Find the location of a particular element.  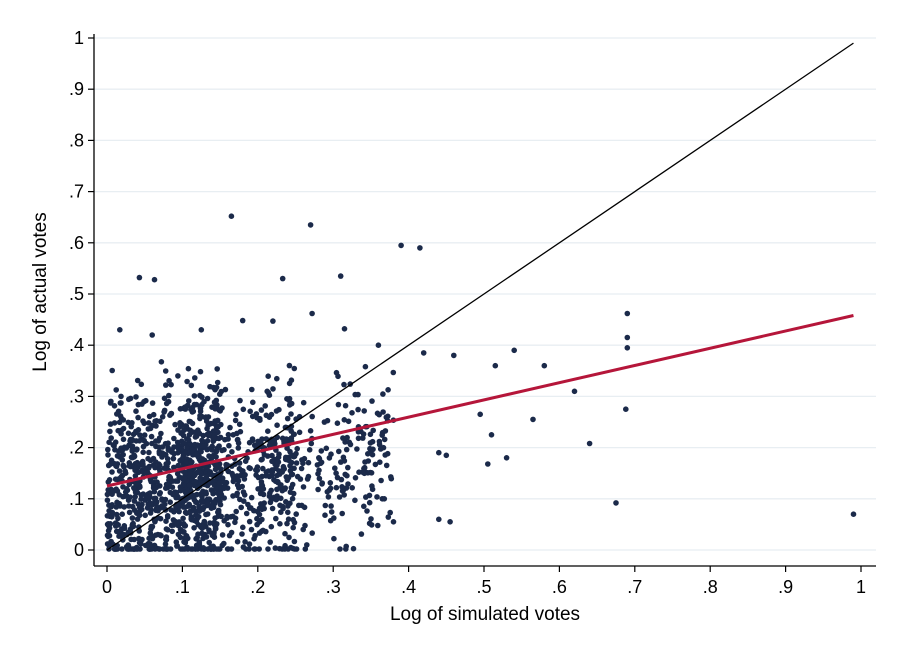

x-tick-label: .1 is located at coordinates (182, 587).